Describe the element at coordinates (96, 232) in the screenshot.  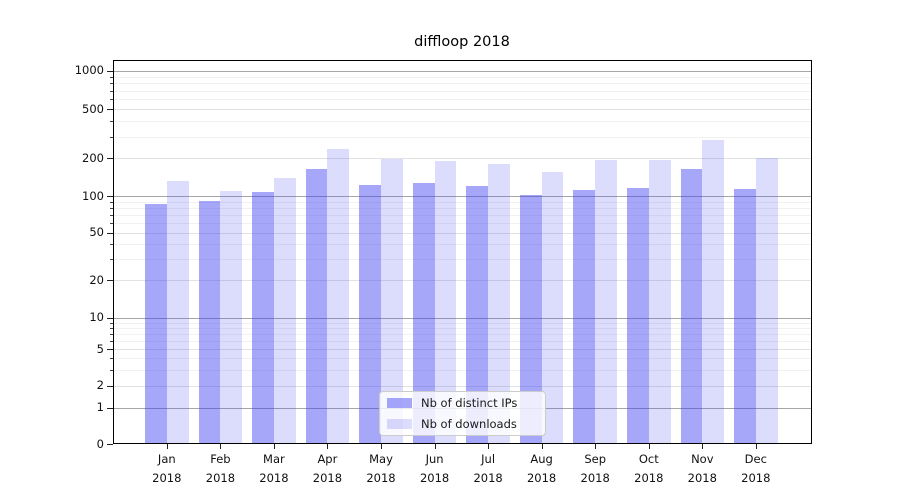
I see `y-tick-label-50: 50` at that location.